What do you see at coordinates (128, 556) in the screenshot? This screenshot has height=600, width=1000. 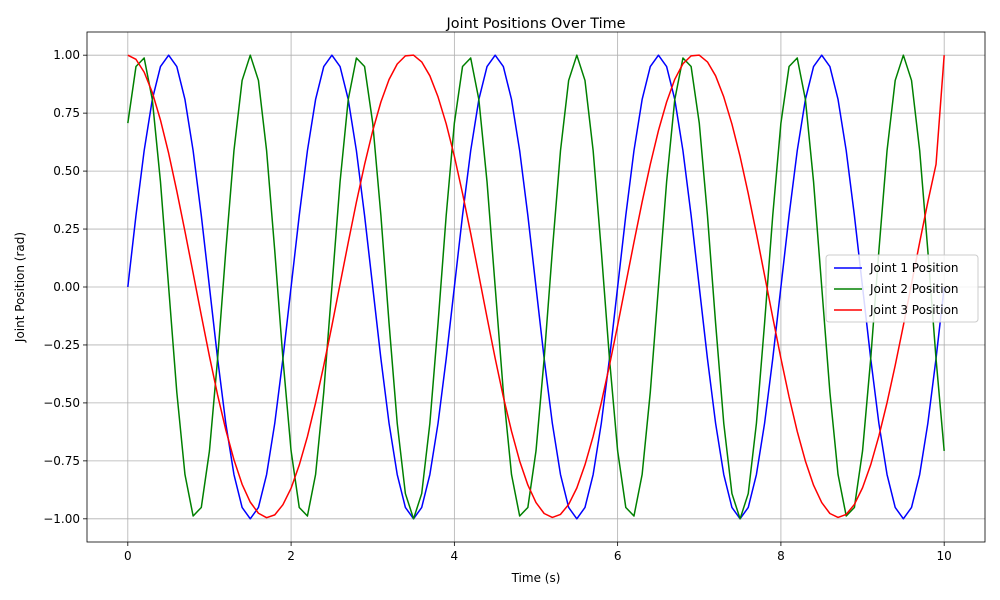 I see `x-tick-label: 0` at bounding box center [128, 556].